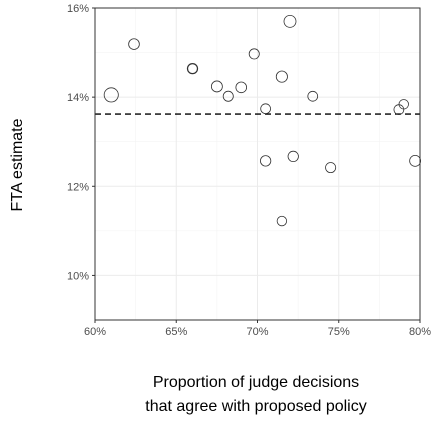 The width and height of the screenshot is (432, 423). What do you see at coordinates (78, 187) in the screenshot?
I see `y-tick-label: 12%` at bounding box center [78, 187].